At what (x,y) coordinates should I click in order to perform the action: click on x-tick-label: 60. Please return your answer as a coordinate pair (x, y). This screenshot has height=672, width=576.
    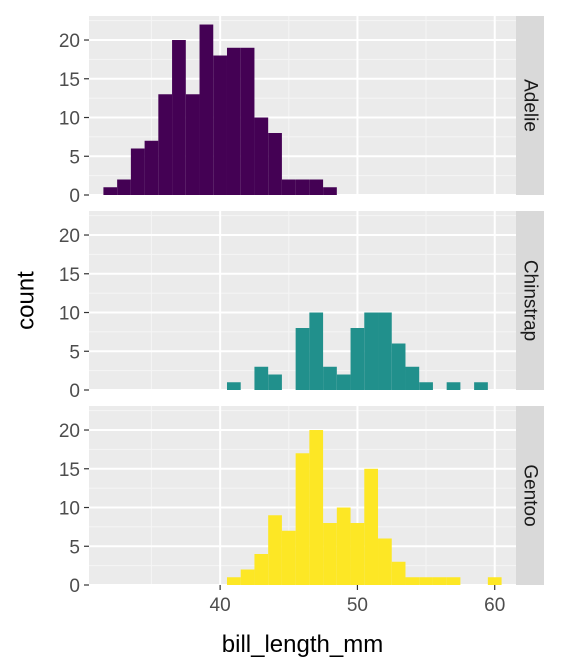
    Looking at the image, I should click on (494, 605).